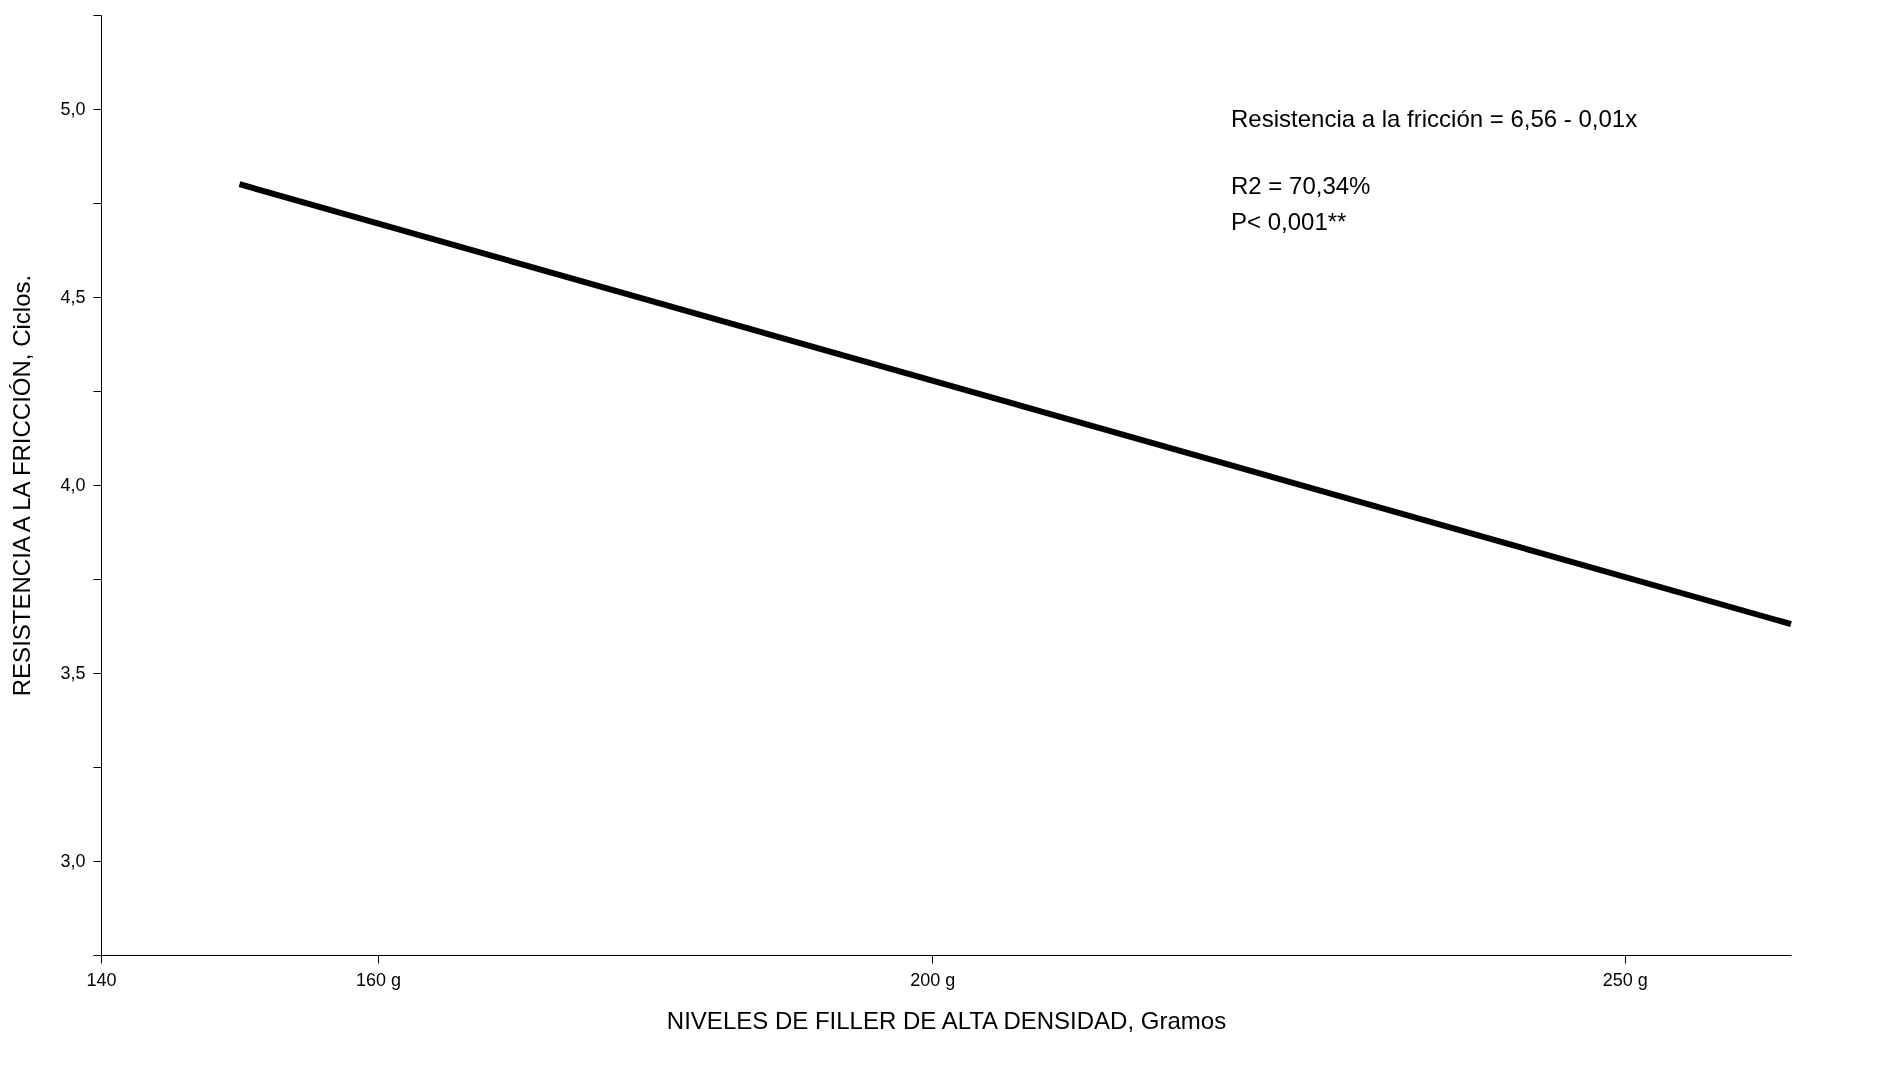  I want to click on x-tick-label: 200 g, so click(933, 979).